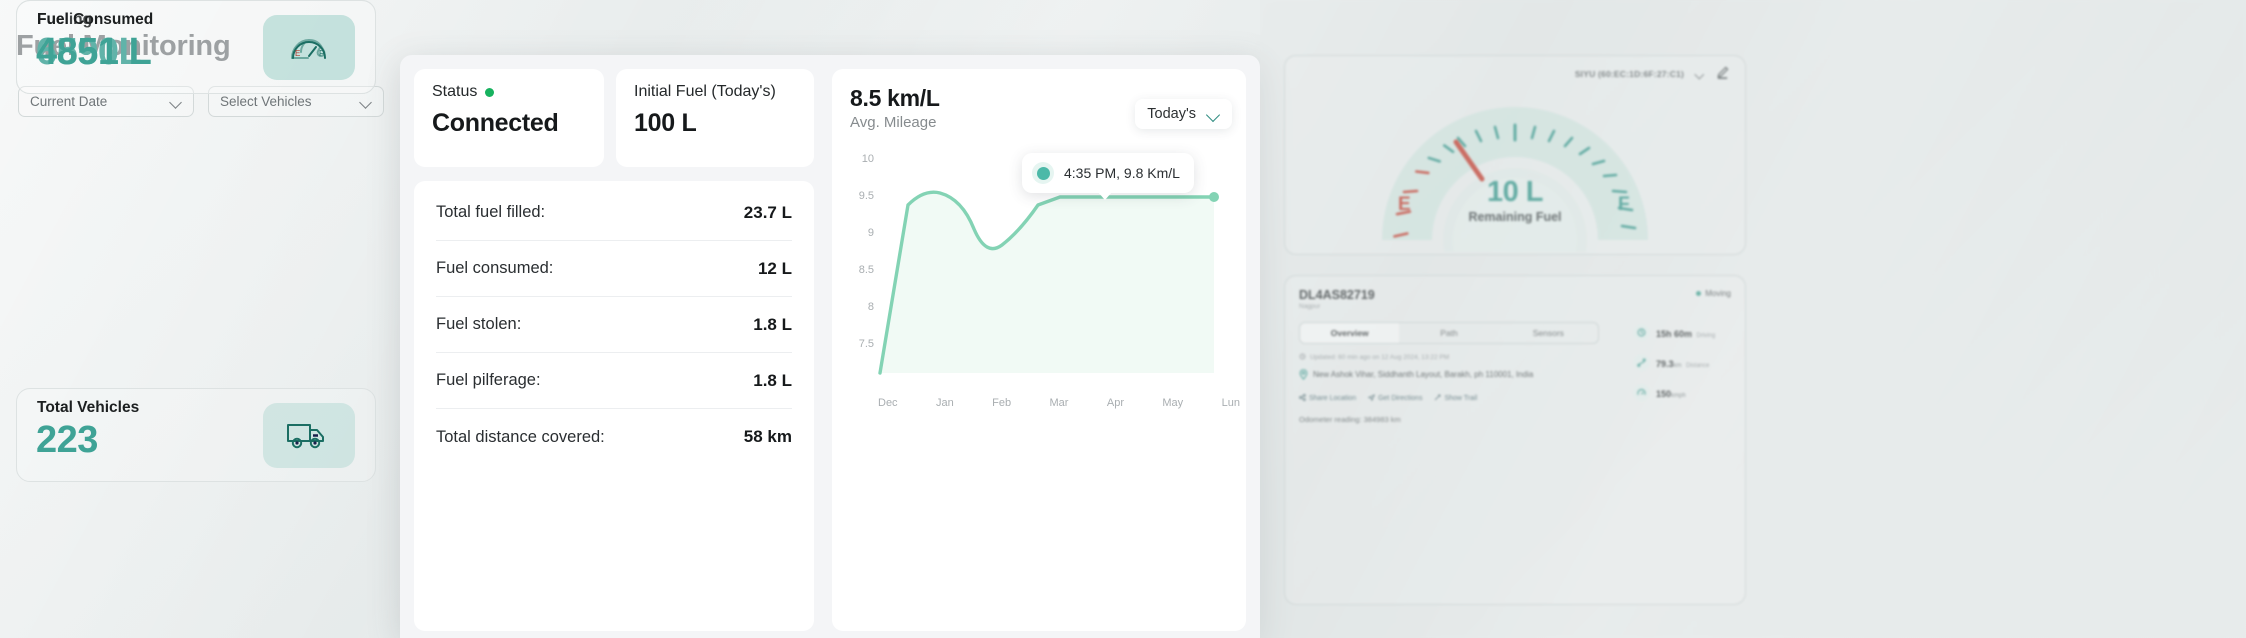  What do you see at coordinates (895, 98) in the screenshot?
I see `chart-headline: 8.5 km/L` at bounding box center [895, 98].